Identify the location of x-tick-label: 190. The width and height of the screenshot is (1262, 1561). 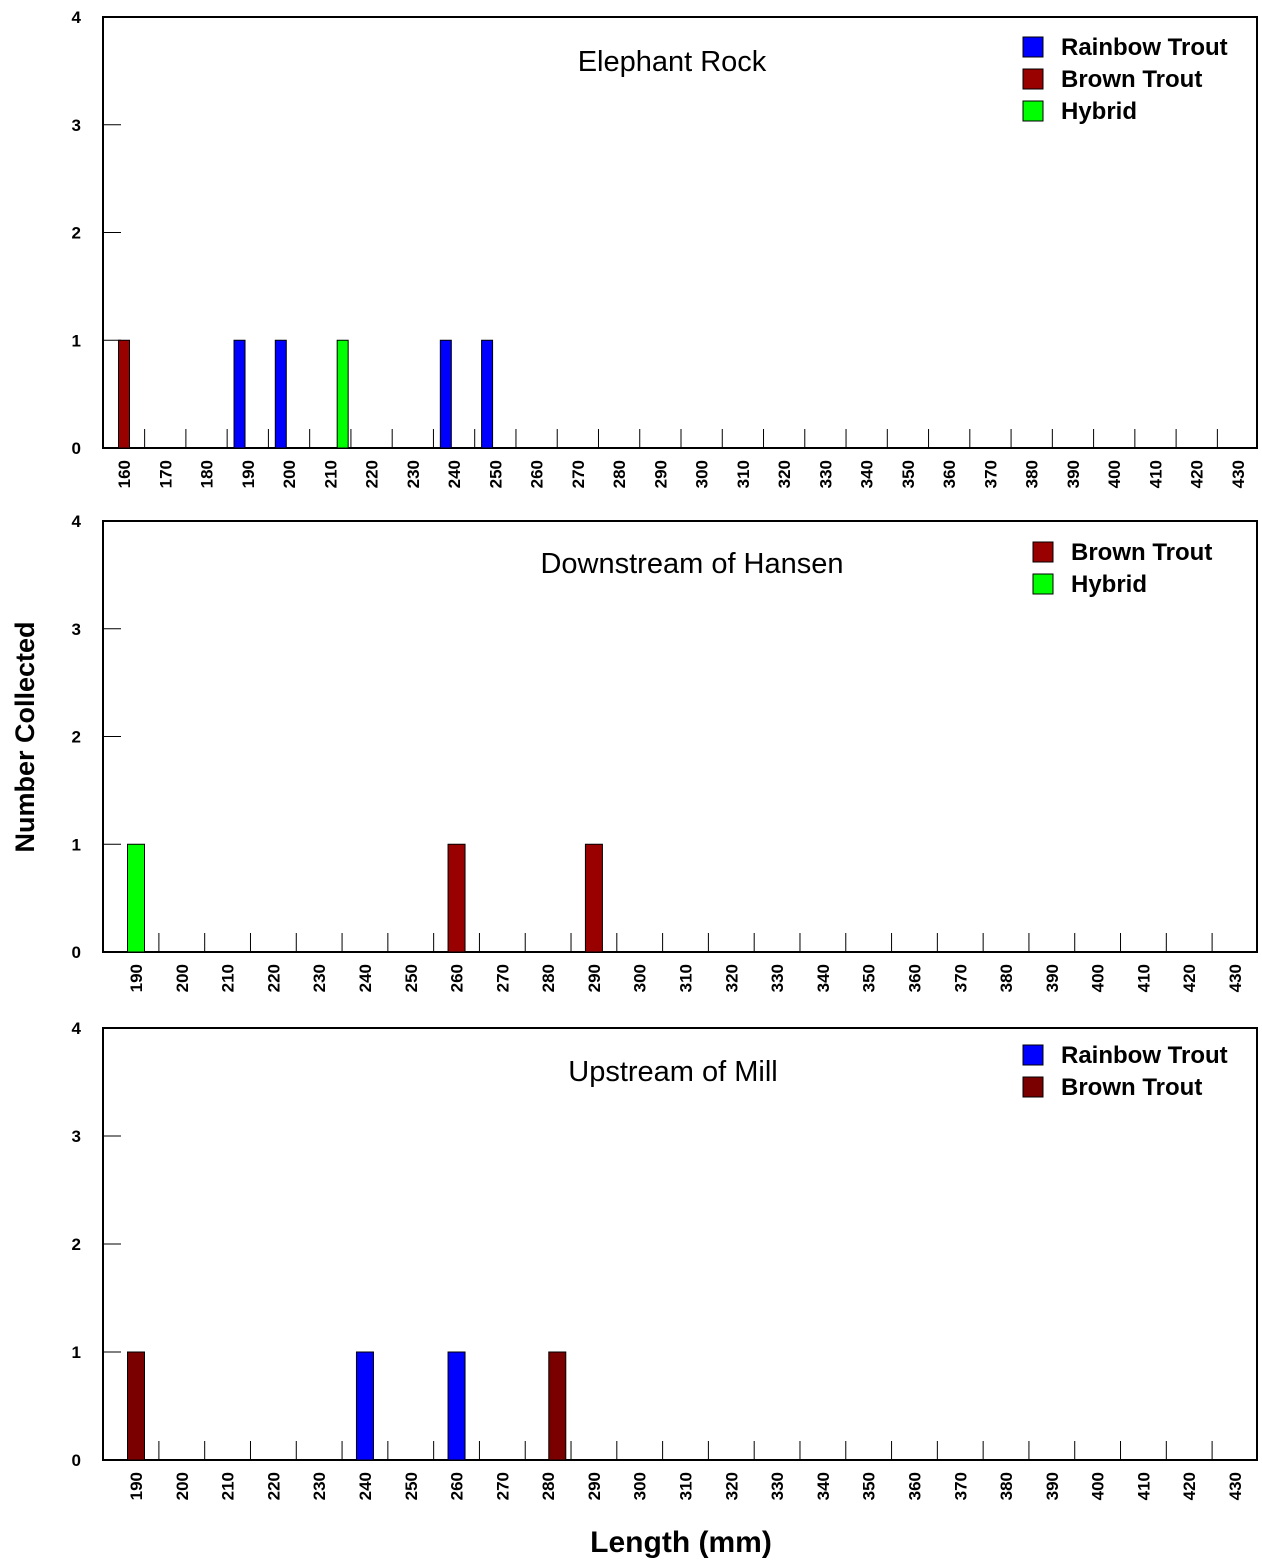
(136, 978).